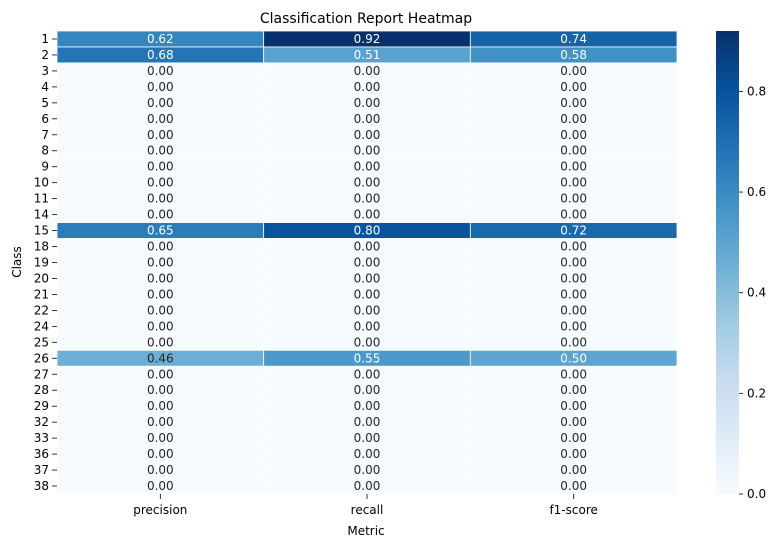  Describe the element at coordinates (573, 39) in the screenshot. I see `heatmap-cell-label: 0.74` at that location.